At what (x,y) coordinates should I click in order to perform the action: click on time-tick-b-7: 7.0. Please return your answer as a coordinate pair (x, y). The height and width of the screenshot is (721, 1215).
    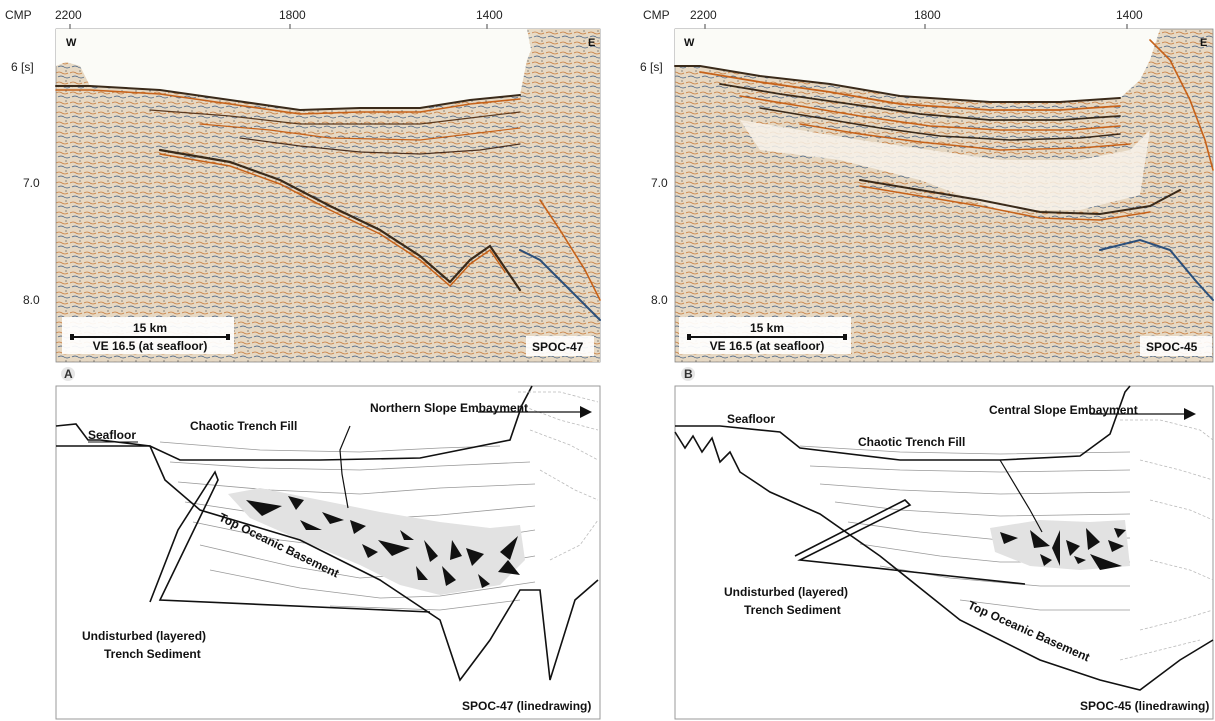
    Looking at the image, I should click on (659, 183).